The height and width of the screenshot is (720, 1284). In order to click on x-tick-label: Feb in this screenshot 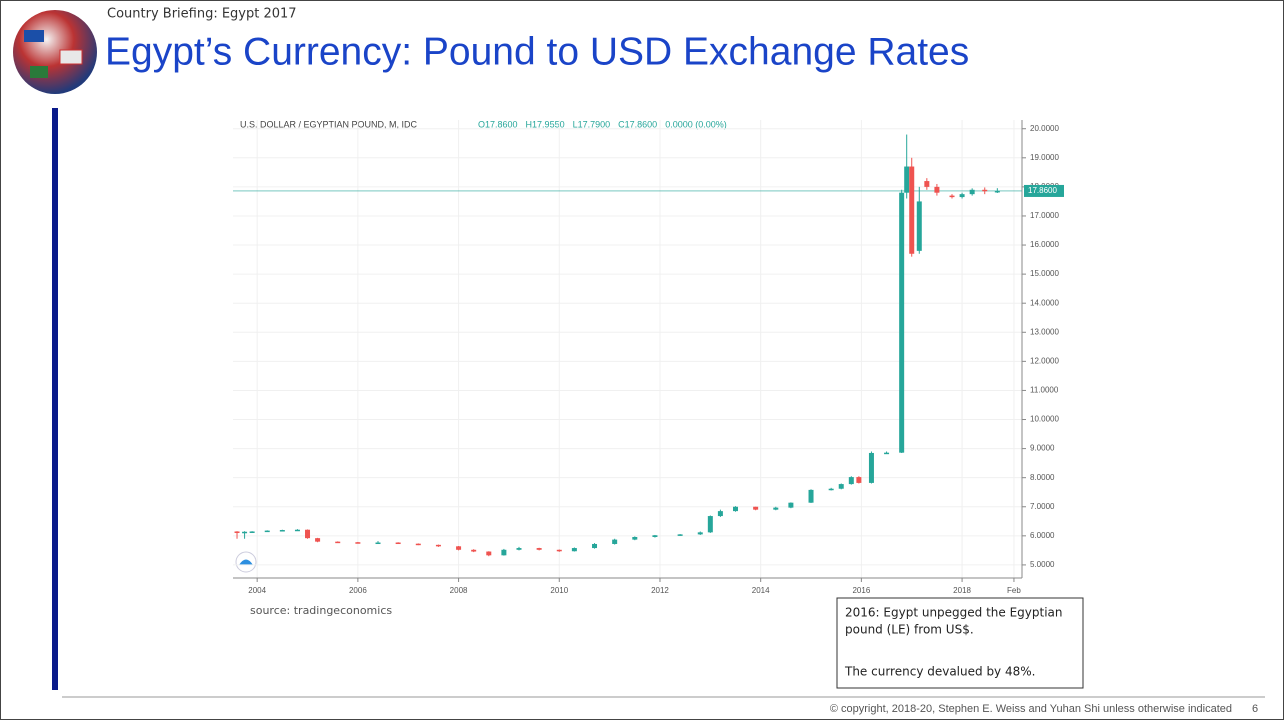, I will do `click(1014, 590)`.